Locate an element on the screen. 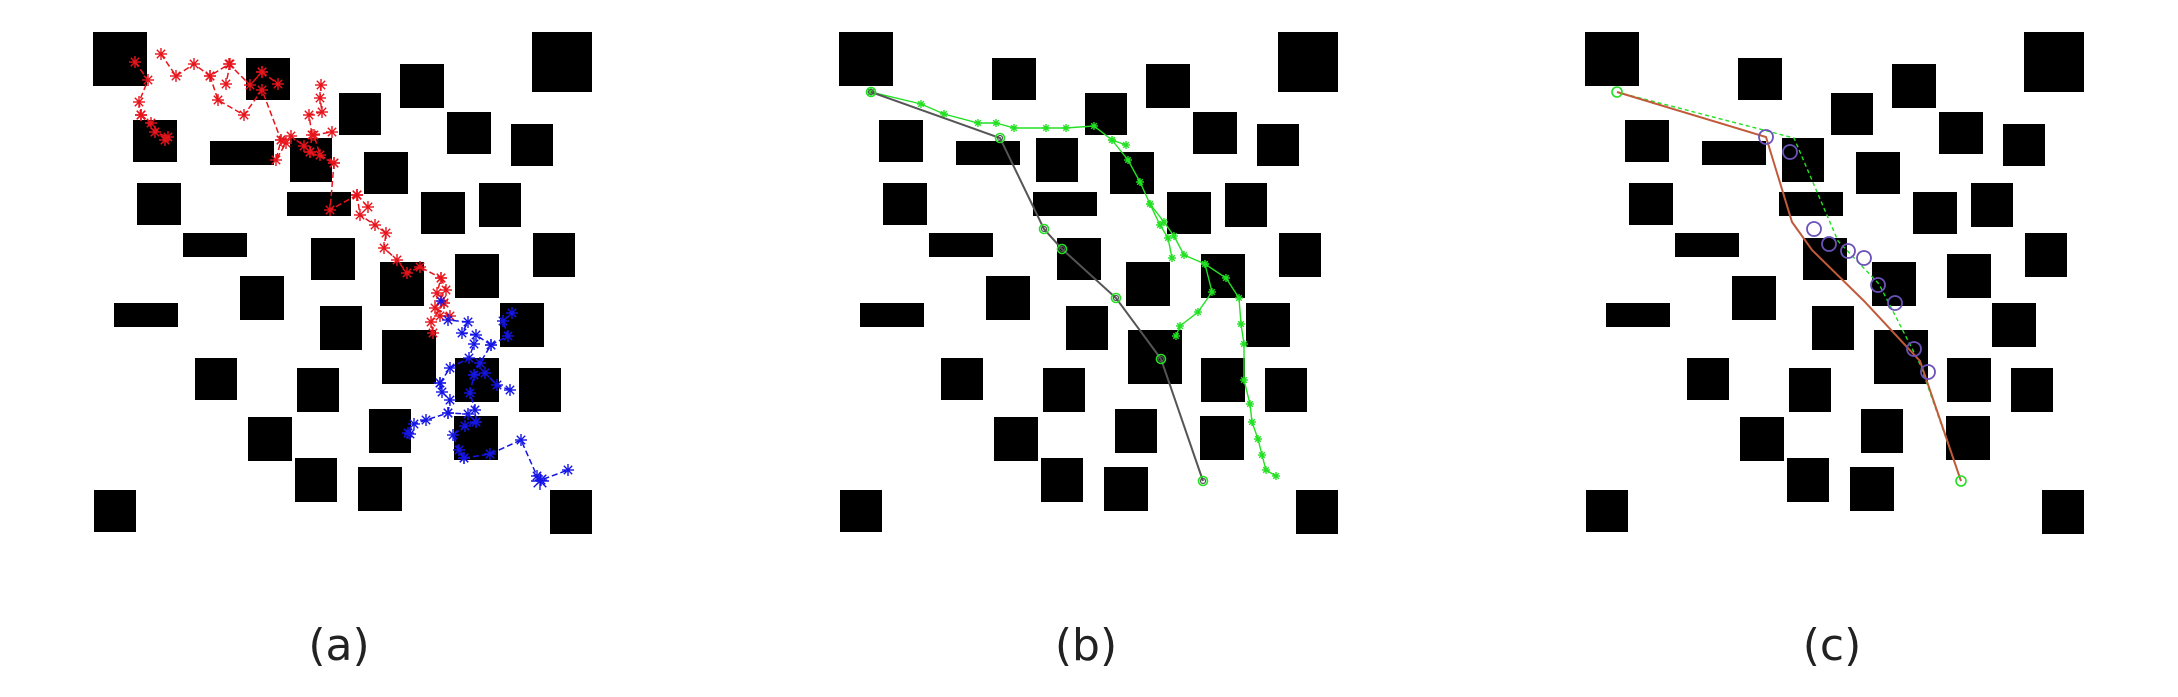 This screenshot has width=2178, height=697. goal-tree-root is located at coordinates (540, 481).